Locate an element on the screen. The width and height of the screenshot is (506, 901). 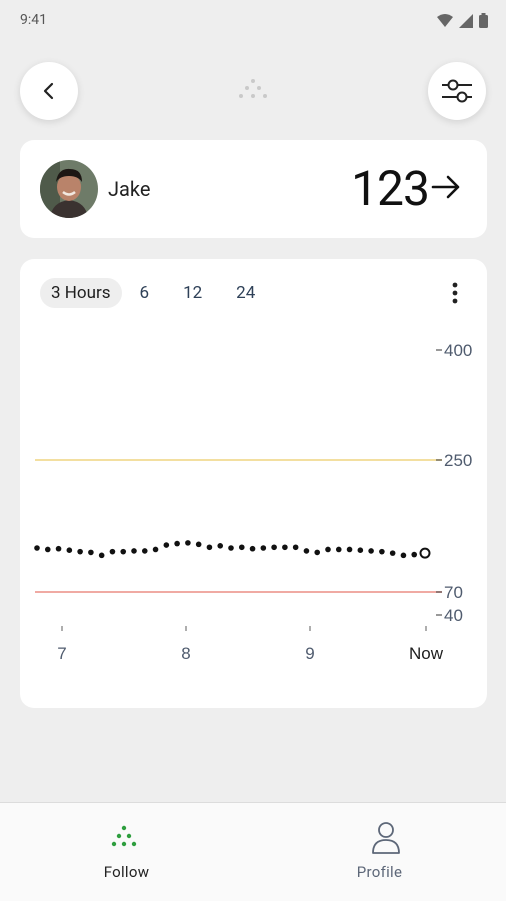
status-bar: 9:41 is located at coordinates (253, 22).